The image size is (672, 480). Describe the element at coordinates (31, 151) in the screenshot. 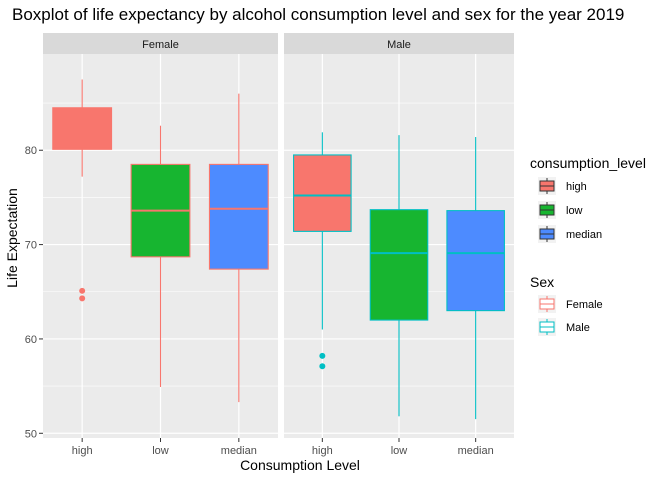

I see `y-tick-label: 80` at that location.